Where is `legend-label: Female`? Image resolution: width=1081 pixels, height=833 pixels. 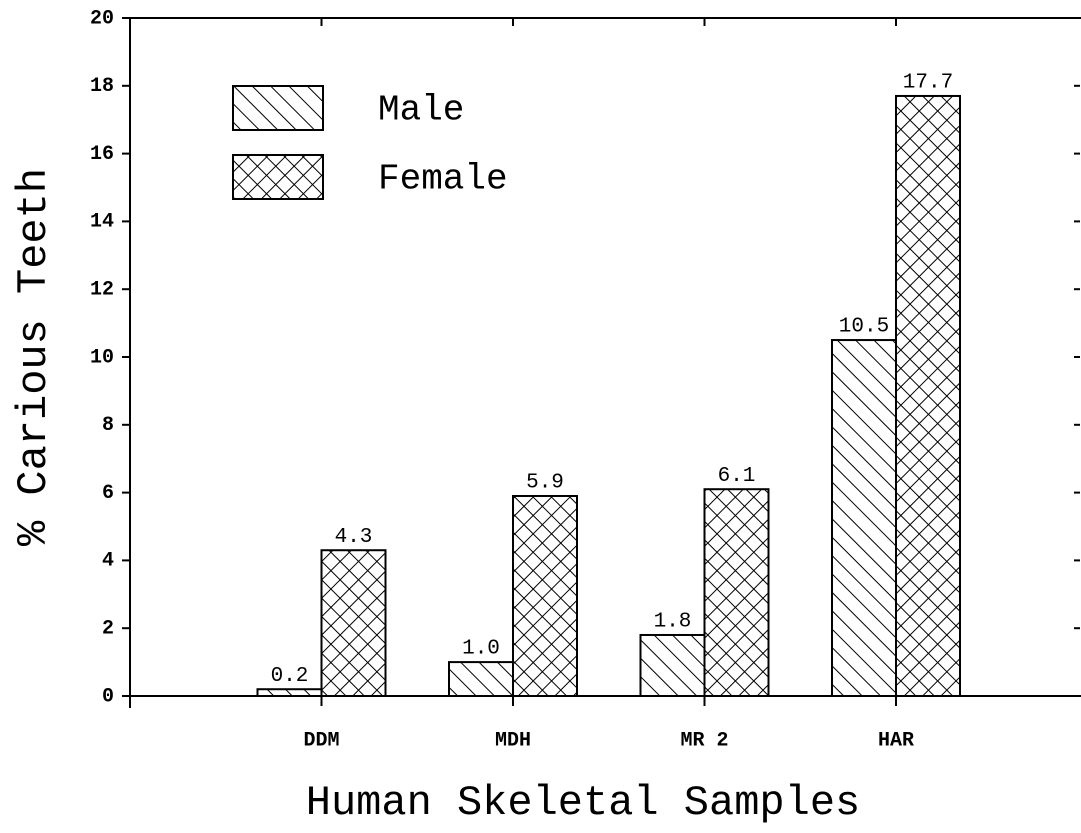
legend-label: Female is located at coordinates (443, 179).